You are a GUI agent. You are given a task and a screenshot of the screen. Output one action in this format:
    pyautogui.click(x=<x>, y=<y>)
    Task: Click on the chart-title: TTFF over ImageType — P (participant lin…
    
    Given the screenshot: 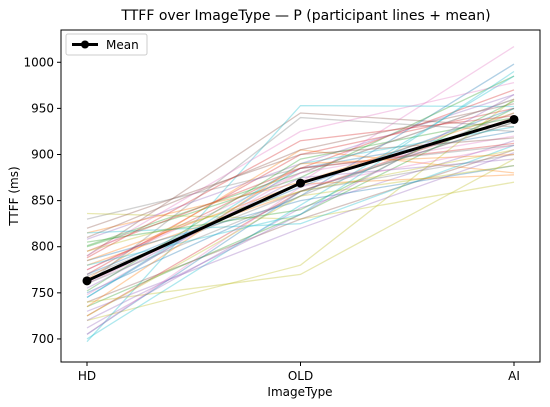 What is the action you would take?
    pyautogui.click(x=305, y=16)
    